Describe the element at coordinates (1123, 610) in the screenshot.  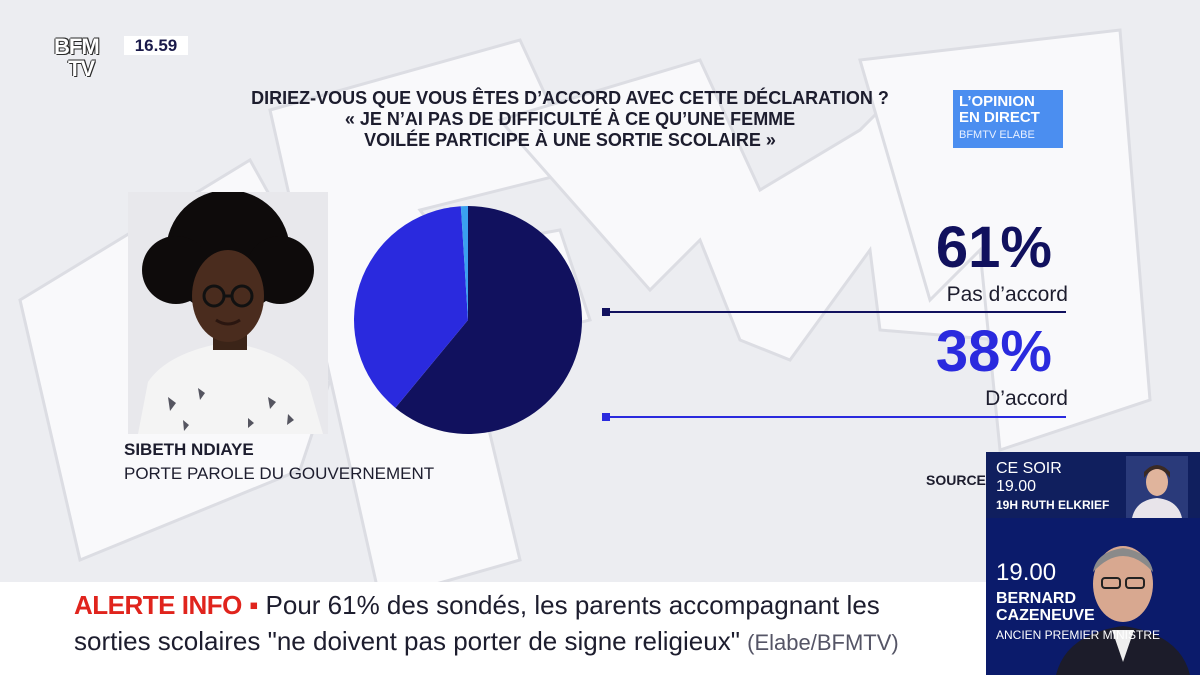
I see `guest-portrait` at that location.